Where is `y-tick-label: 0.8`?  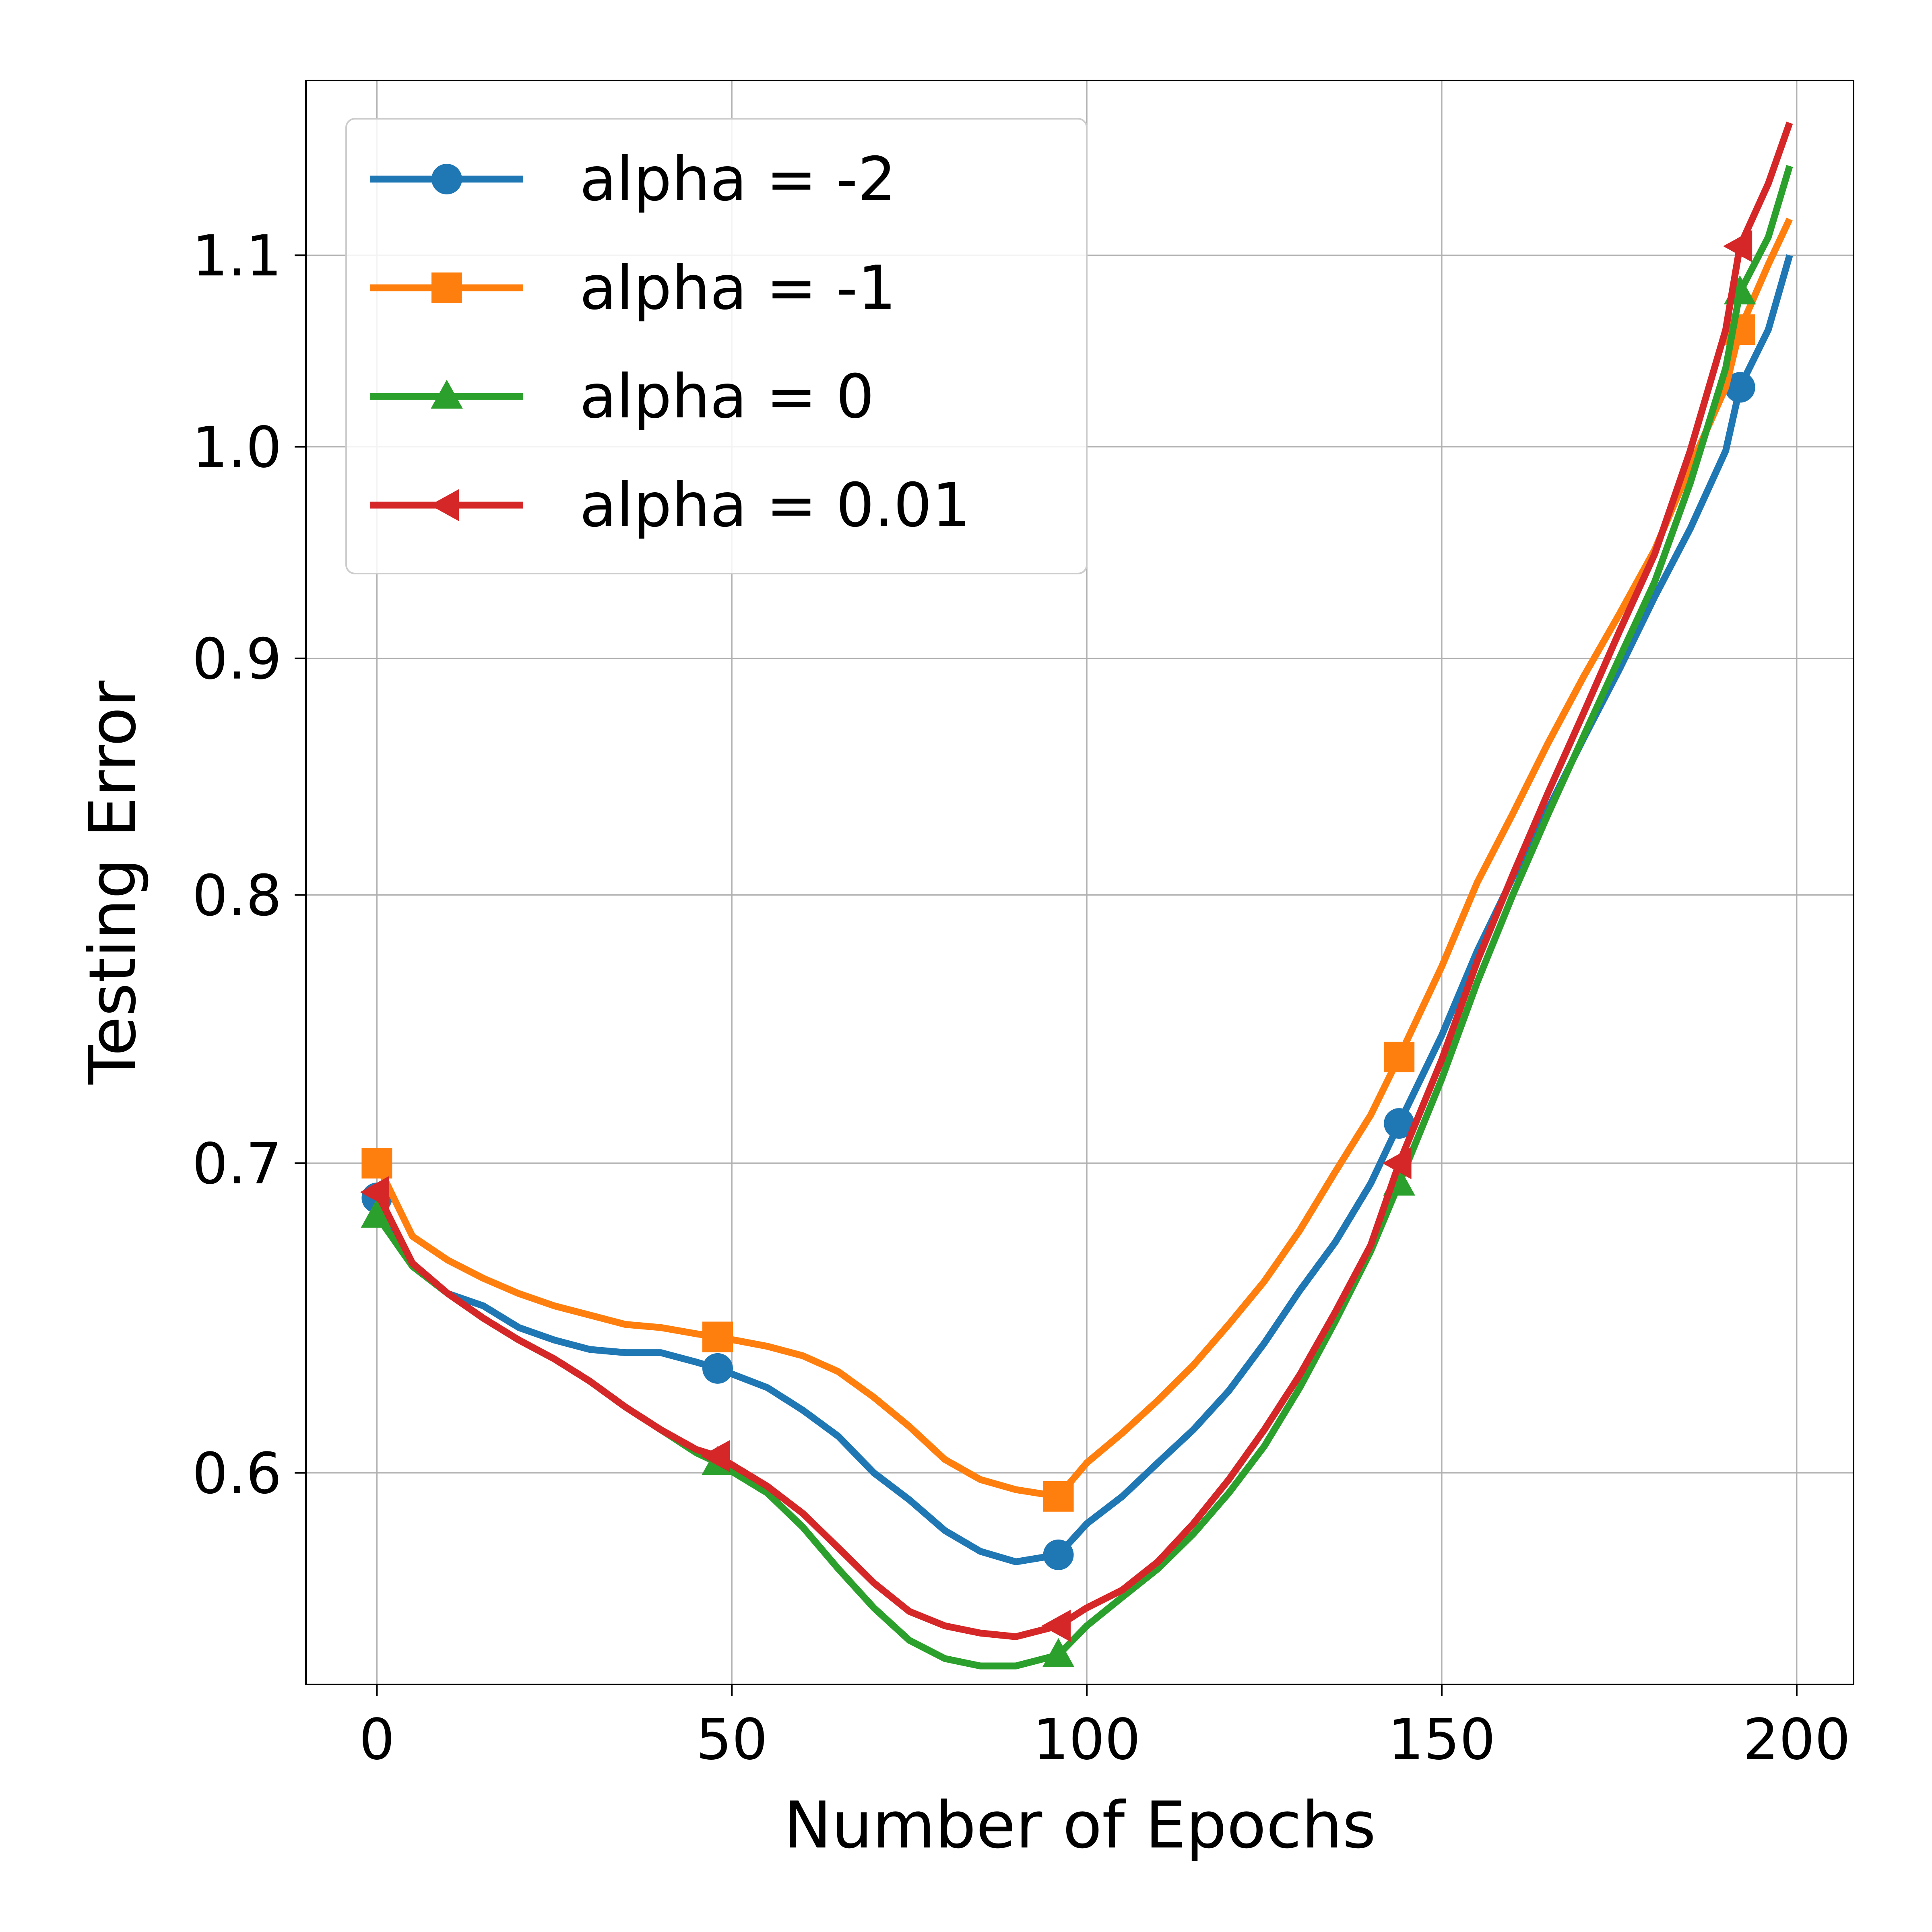 y-tick-label: 0.8 is located at coordinates (237, 896).